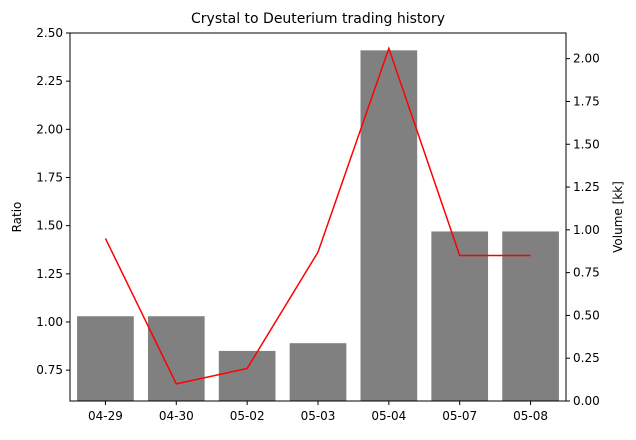 This screenshot has height=440, width=636. Describe the element at coordinates (459, 416) in the screenshot. I see `x-tick-label: 05-07` at that location.